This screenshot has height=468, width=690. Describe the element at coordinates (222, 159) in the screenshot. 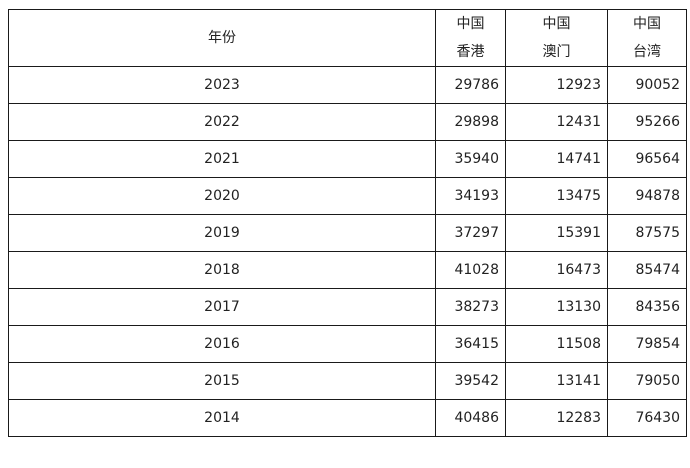

I see `cell-year: 2021` at that location.